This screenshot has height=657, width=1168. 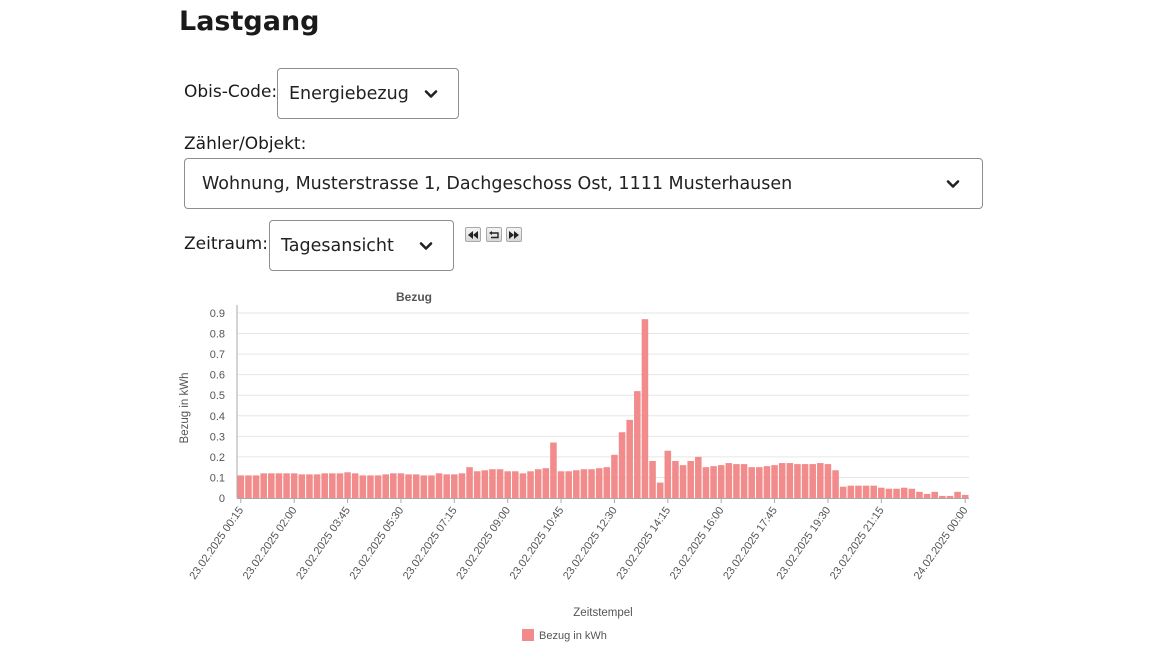 I want to click on fast-forward-icon, so click(x=514, y=234).